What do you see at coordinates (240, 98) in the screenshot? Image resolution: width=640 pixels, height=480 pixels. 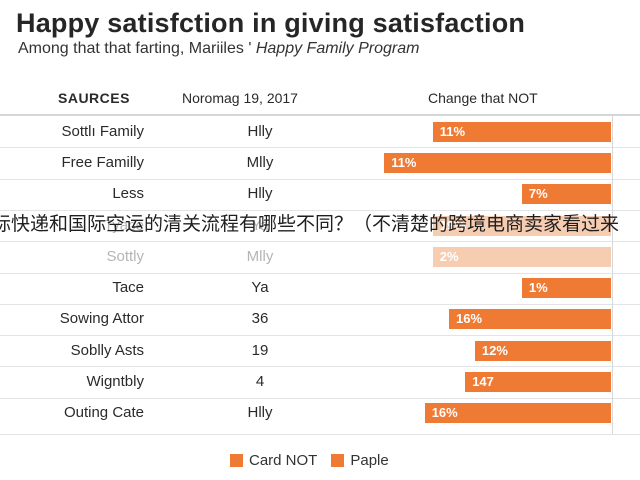 I see `column-header-date: Noromag 19, 2017` at bounding box center [240, 98].